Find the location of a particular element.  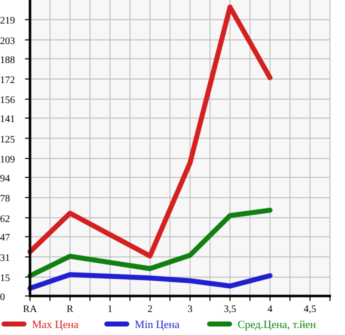

y-tick-label: 109 is located at coordinates (7, 160).